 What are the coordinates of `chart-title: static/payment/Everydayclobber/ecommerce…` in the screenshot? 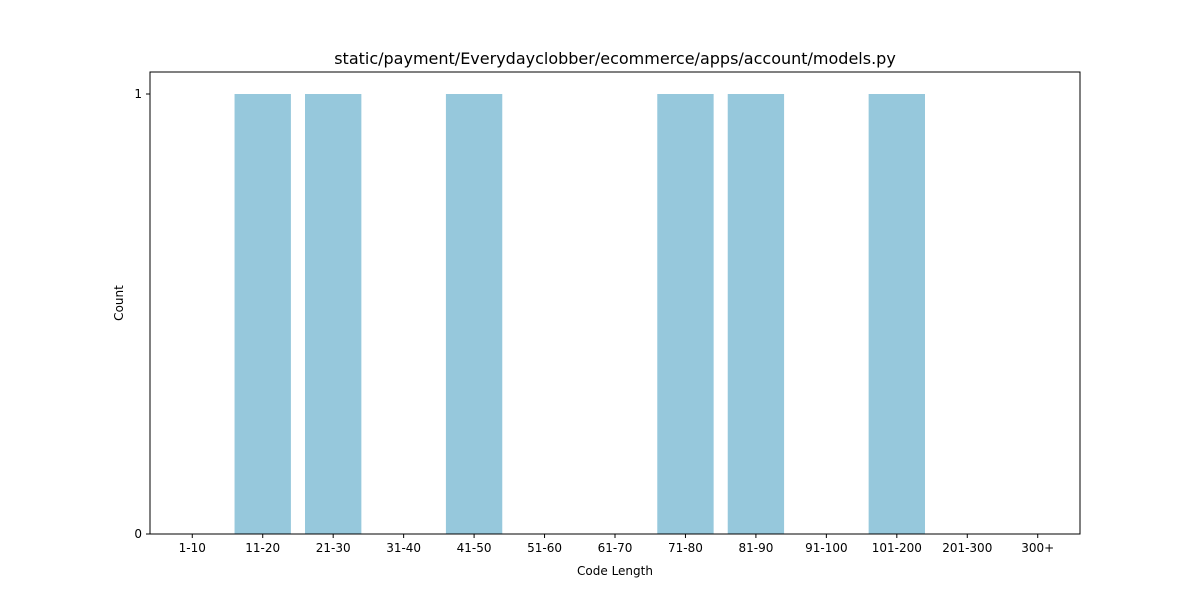 It's located at (615, 58).